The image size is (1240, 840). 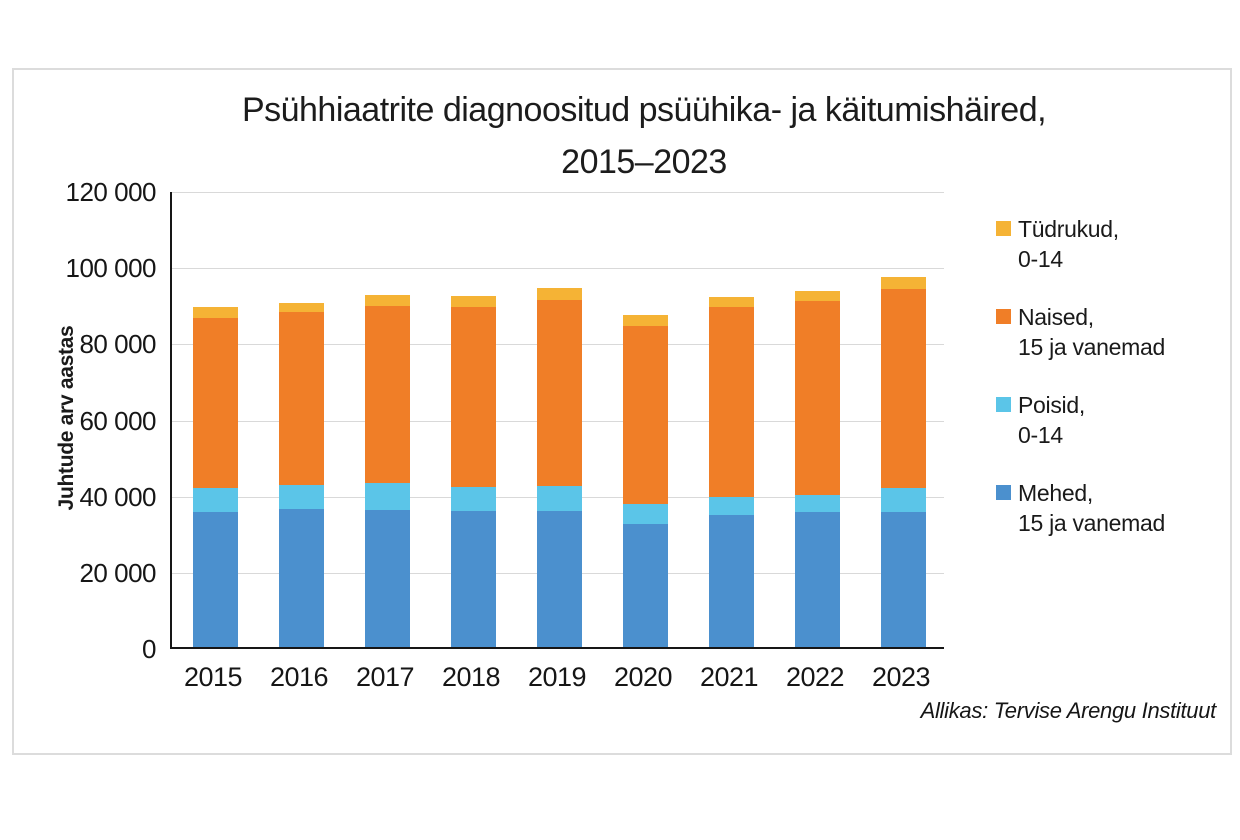 What do you see at coordinates (215, 579) in the screenshot?
I see `bar-segment-mehed-2015` at bounding box center [215, 579].